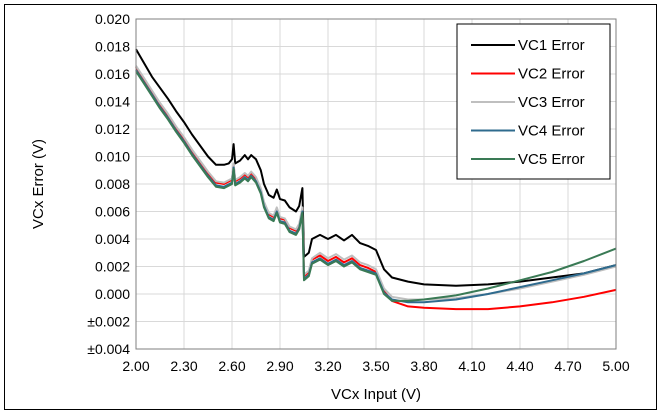 The height and width of the screenshot is (416, 663). What do you see at coordinates (112, 184) in the screenshot?
I see `y-tick-label: 0.008` at bounding box center [112, 184].